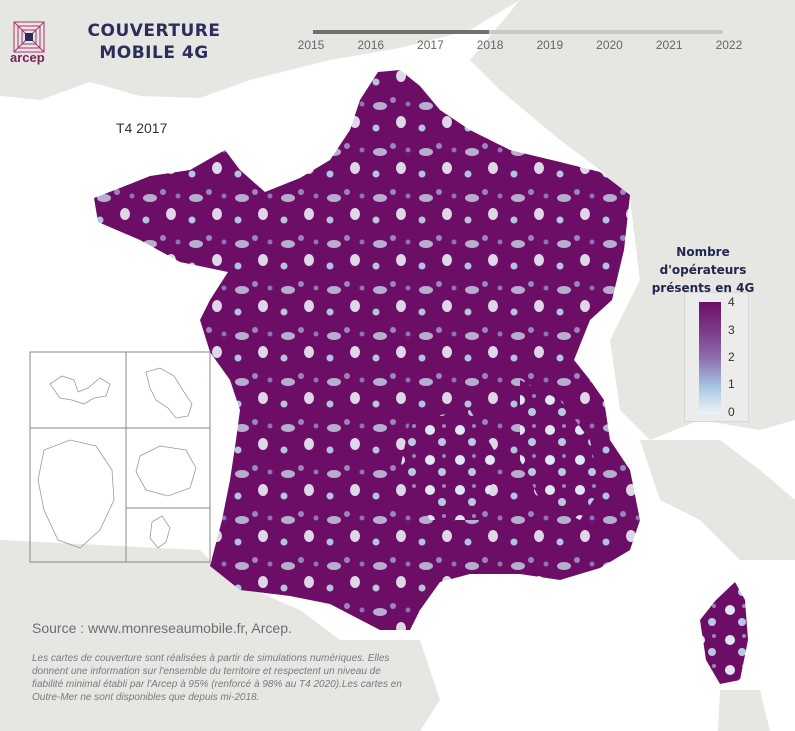 This screenshot has width=795, height=731. I want to click on timeline-progress, so click(401, 32).